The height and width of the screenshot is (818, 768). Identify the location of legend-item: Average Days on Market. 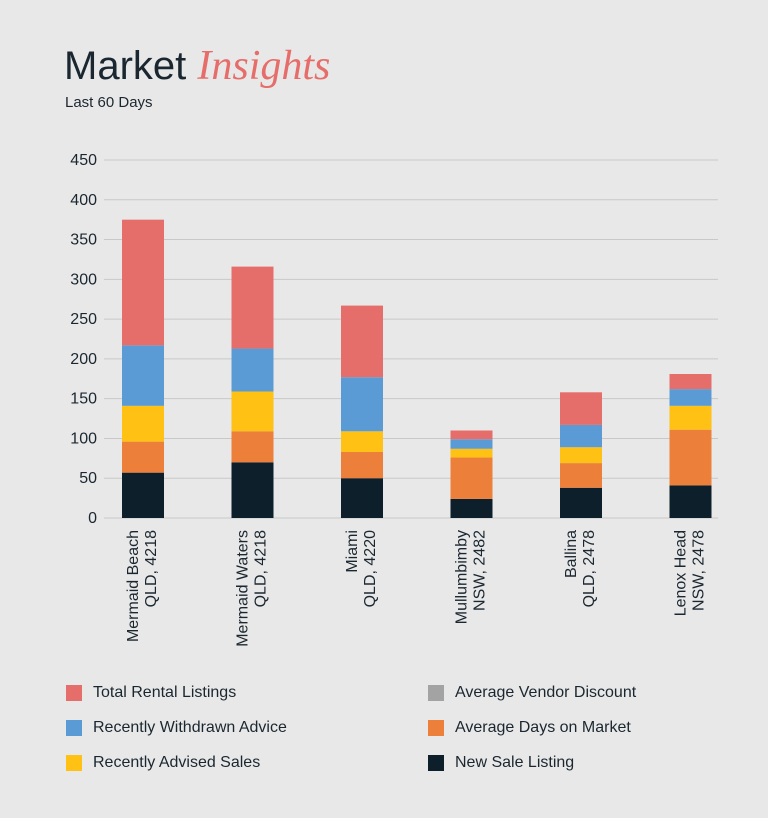
(529, 728).